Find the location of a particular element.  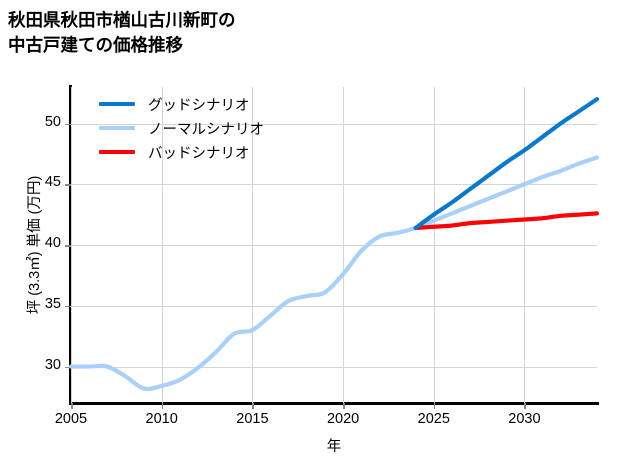

y-axis-title: 坪 (3.3㎡) 単価 (万円) is located at coordinates (35, 245).